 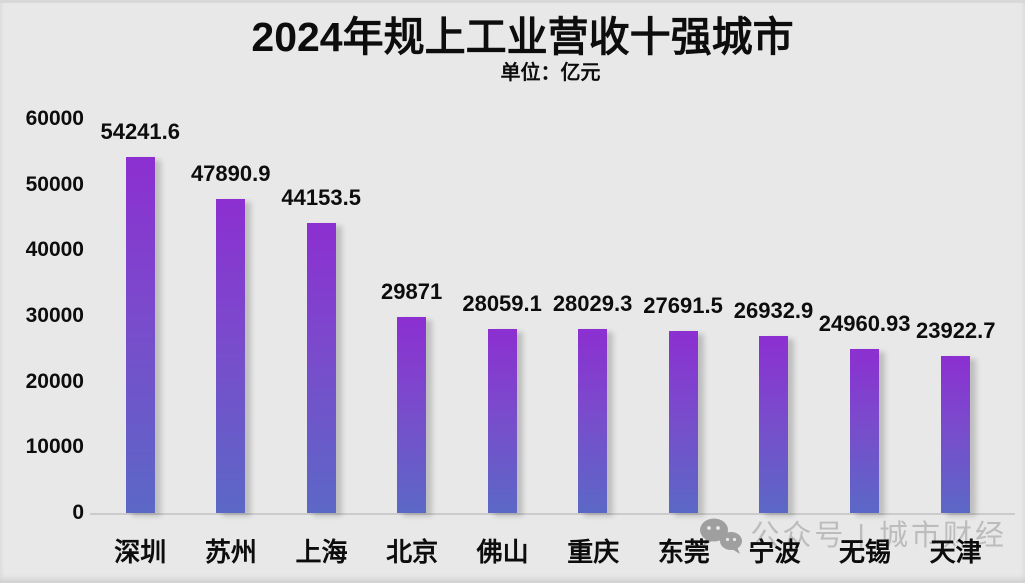 What do you see at coordinates (683, 552) in the screenshot?
I see `x-axis-label: 东莞` at bounding box center [683, 552].